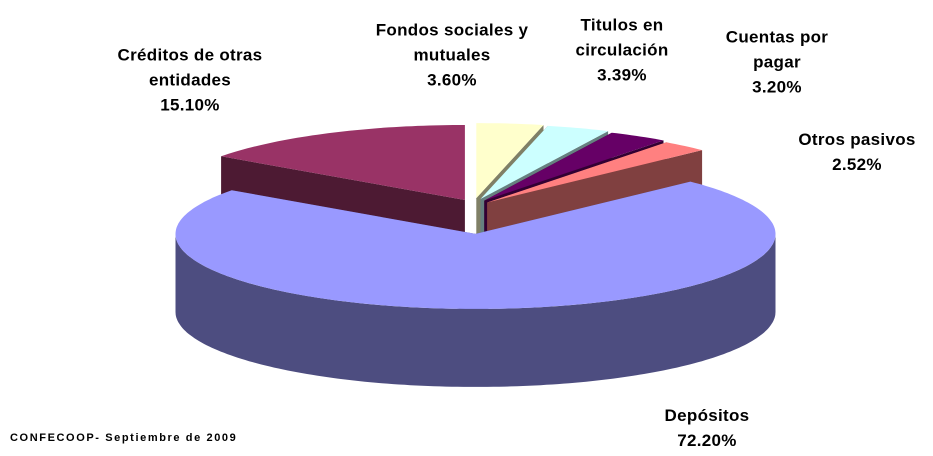 Image resolution: width=933 pixels, height=456 pixels. Describe the element at coordinates (622, 75) in the screenshot. I see `value-label: 3.39%` at that location.